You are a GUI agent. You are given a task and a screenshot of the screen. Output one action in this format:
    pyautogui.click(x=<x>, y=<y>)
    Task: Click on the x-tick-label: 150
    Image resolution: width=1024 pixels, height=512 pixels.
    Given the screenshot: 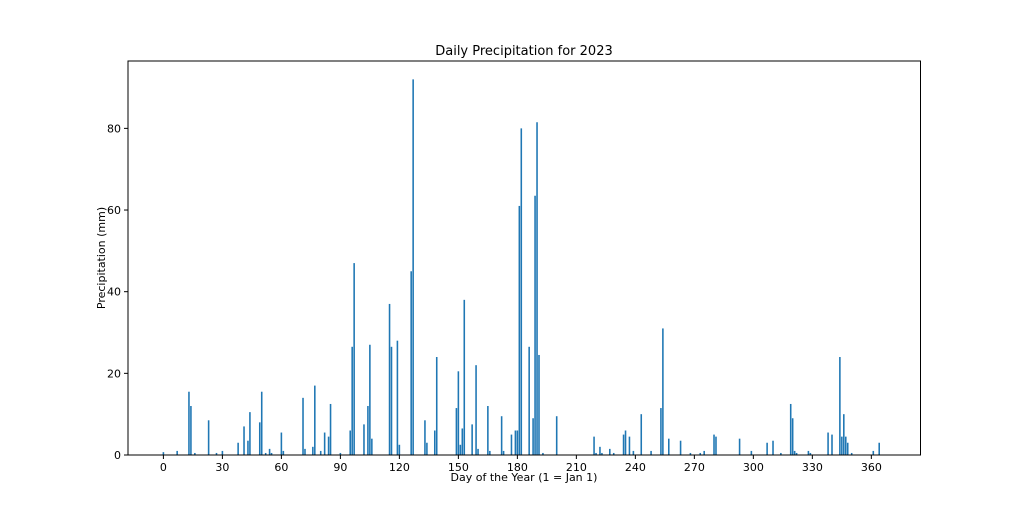 What is the action you would take?
    pyautogui.click(x=458, y=467)
    